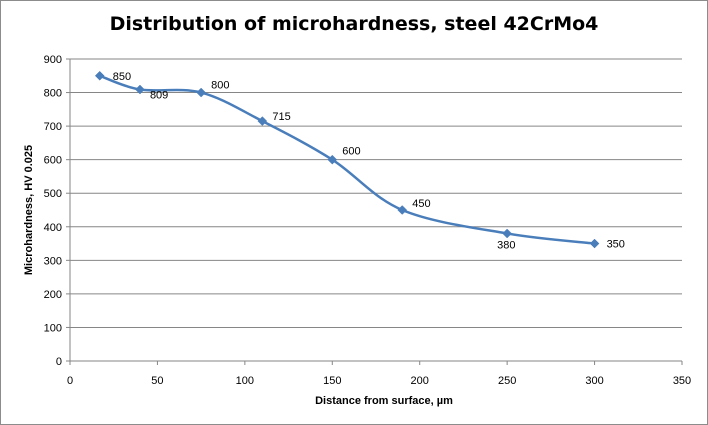 Image resolution: width=708 pixels, height=425 pixels. What do you see at coordinates (220, 86) in the screenshot?
I see `data-label-2: 800` at bounding box center [220, 86].